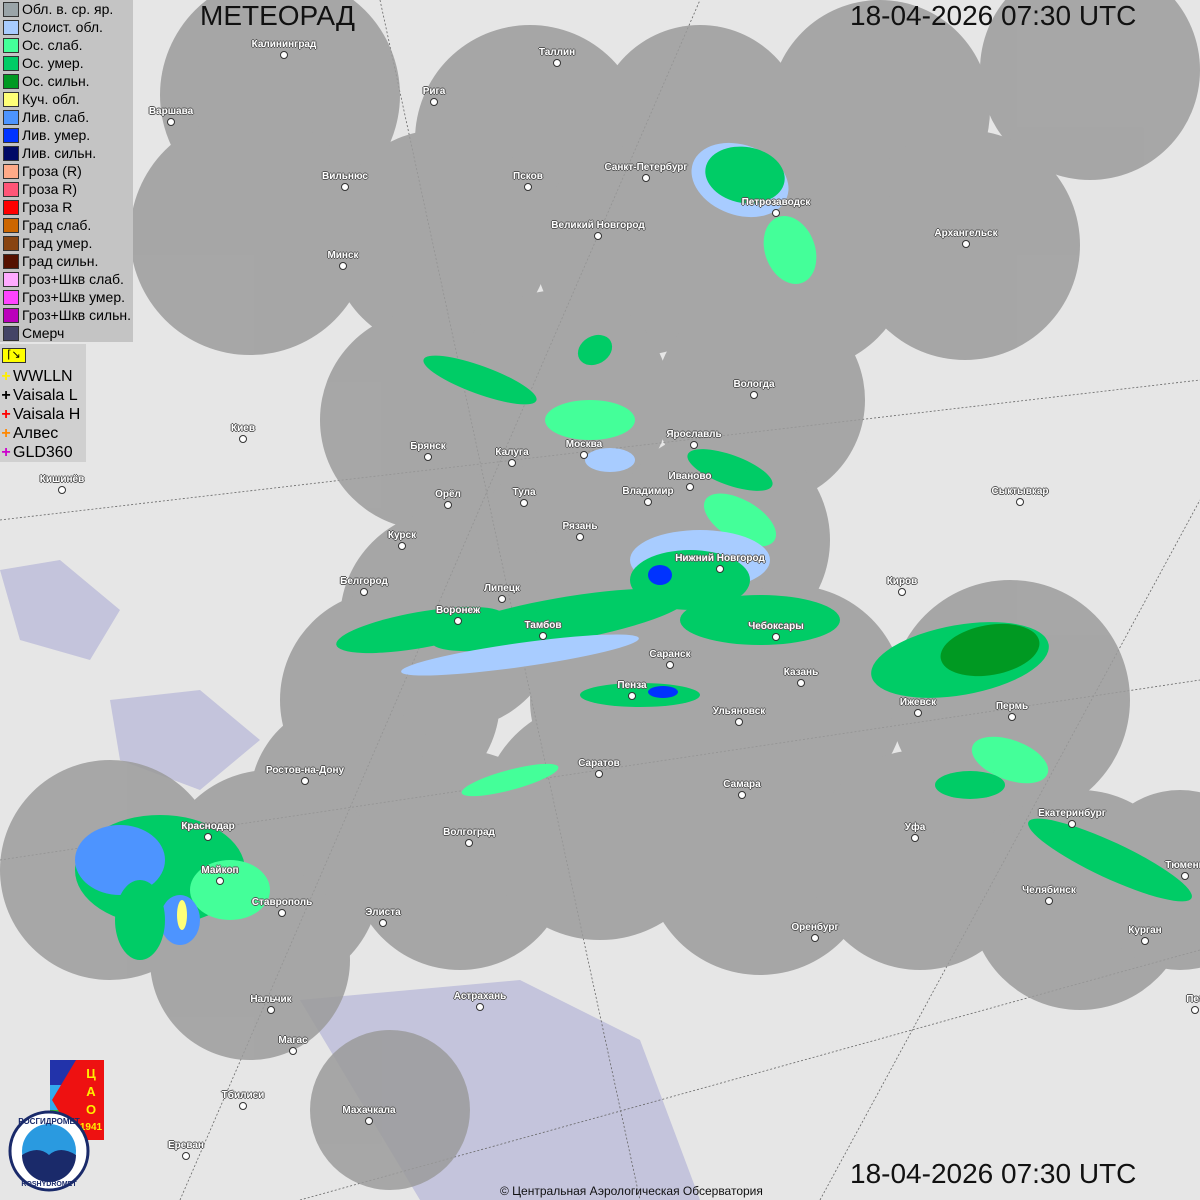 The height and width of the screenshot is (1200, 1200). What do you see at coordinates (345, 176) in the screenshot?
I see `city-label: Вильнюс` at bounding box center [345, 176].